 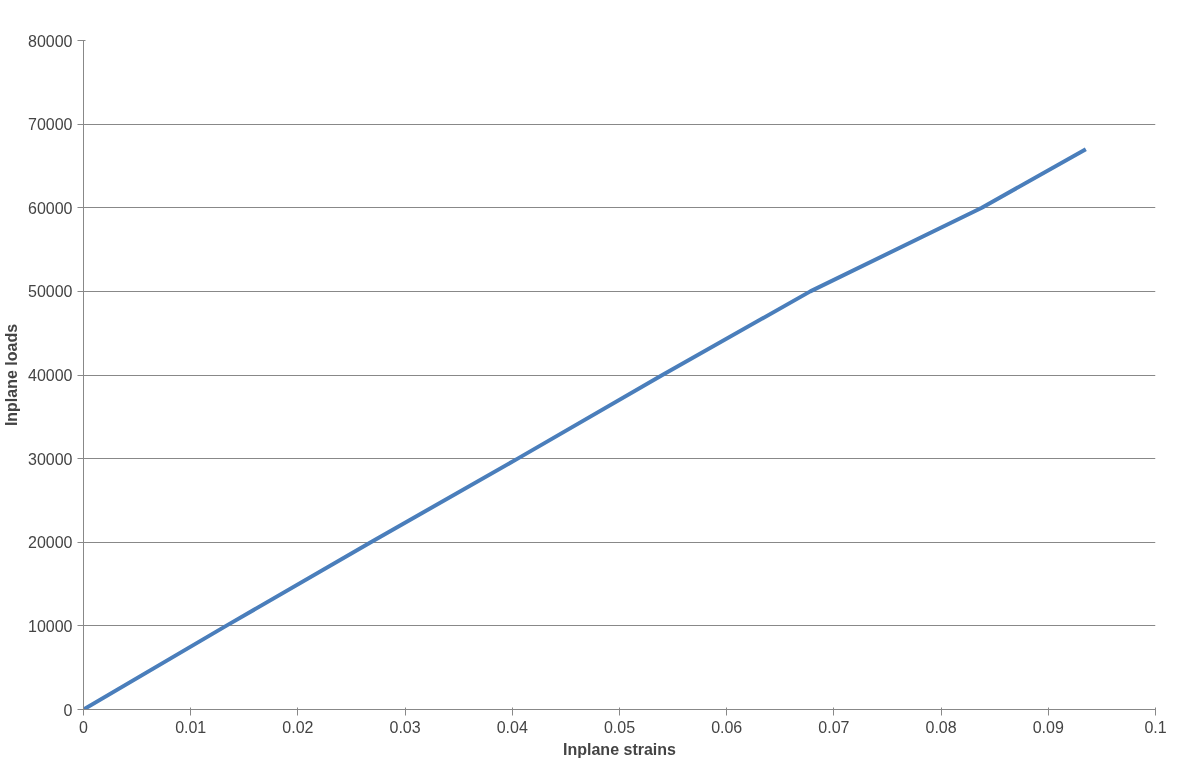 What do you see at coordinates (50, 292) in the screenshot?
I see `y-tick-label: 50000` at bounding box center [50, 292].